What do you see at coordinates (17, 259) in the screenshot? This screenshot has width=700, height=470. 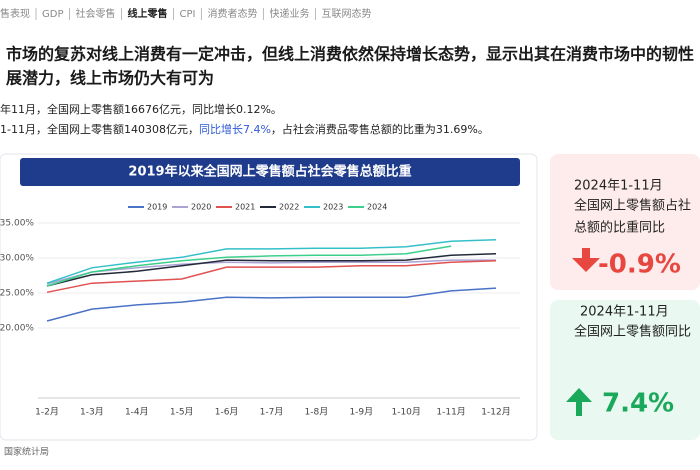 I see `y-tick-label: 30.00%` at bounding box center [17, 259].